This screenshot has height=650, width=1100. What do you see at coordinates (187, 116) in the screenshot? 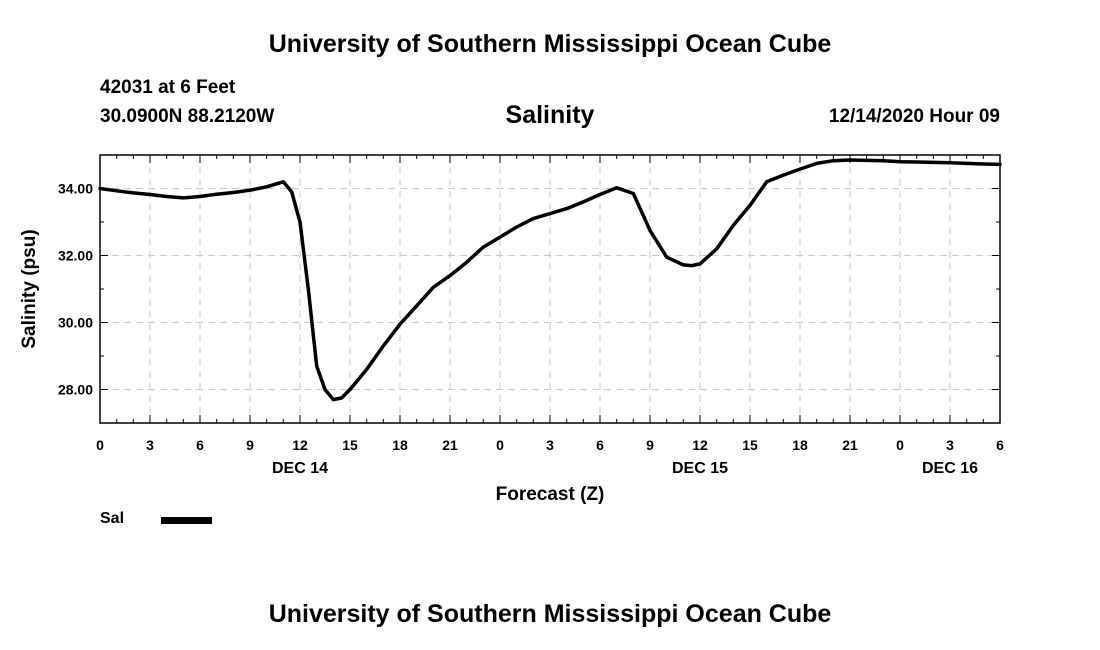
I see `coordinates-label: 30.0900N 88.2120W` at bounding box center [187, 116].